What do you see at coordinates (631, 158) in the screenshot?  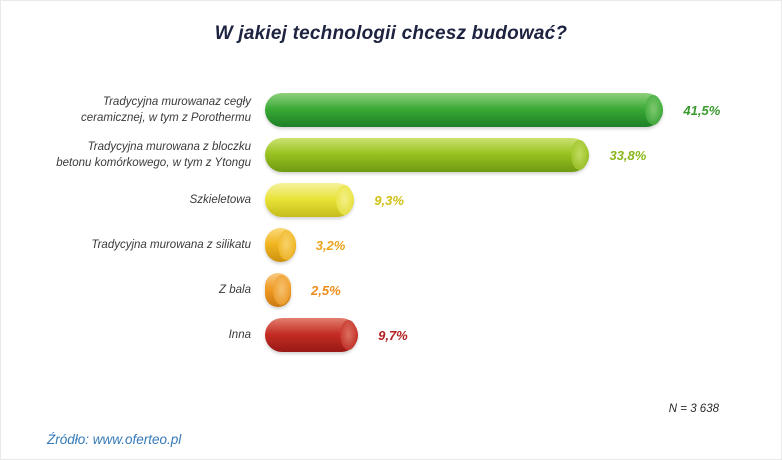 I see `value-label: 33,8%` at bounding box center [631, 158].